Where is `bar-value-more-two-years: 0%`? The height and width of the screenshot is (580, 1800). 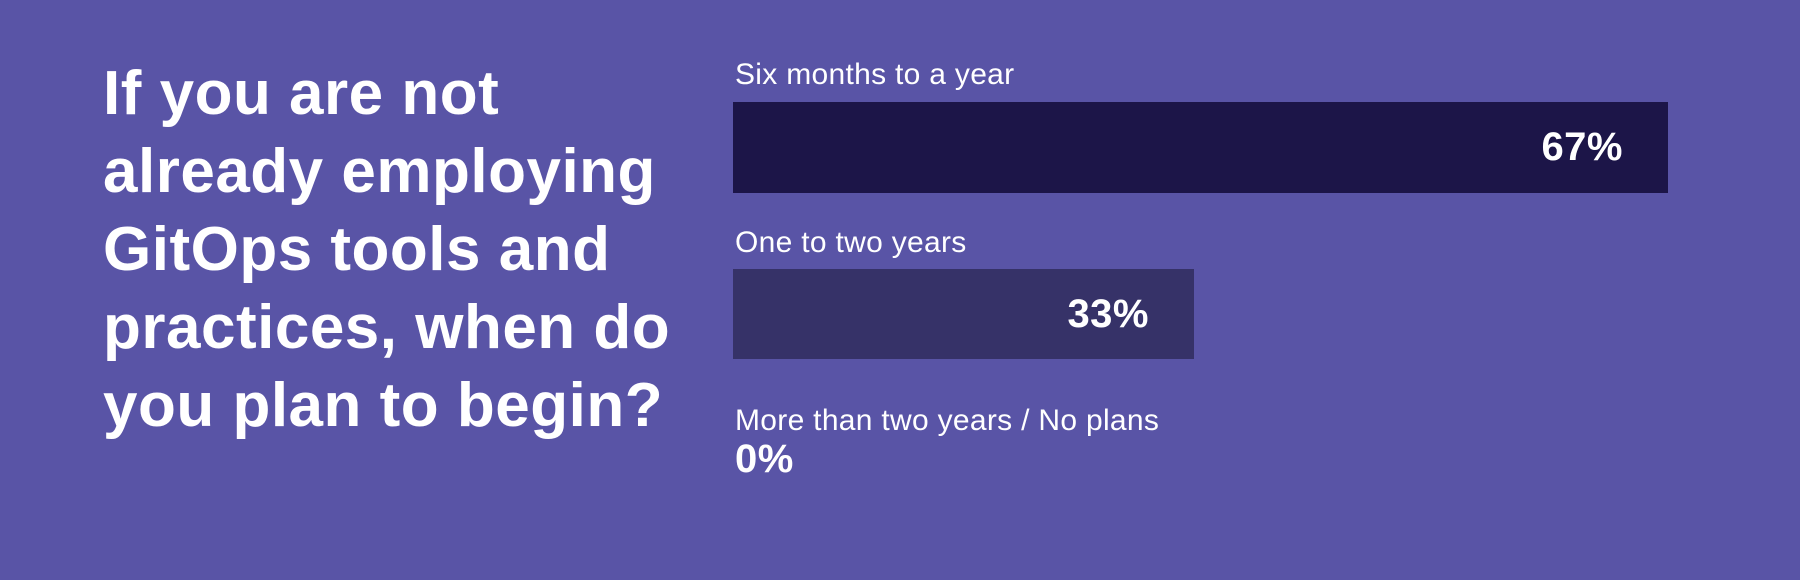
bar-value-more-two-years: 0% is located at coordinates (764, 459).